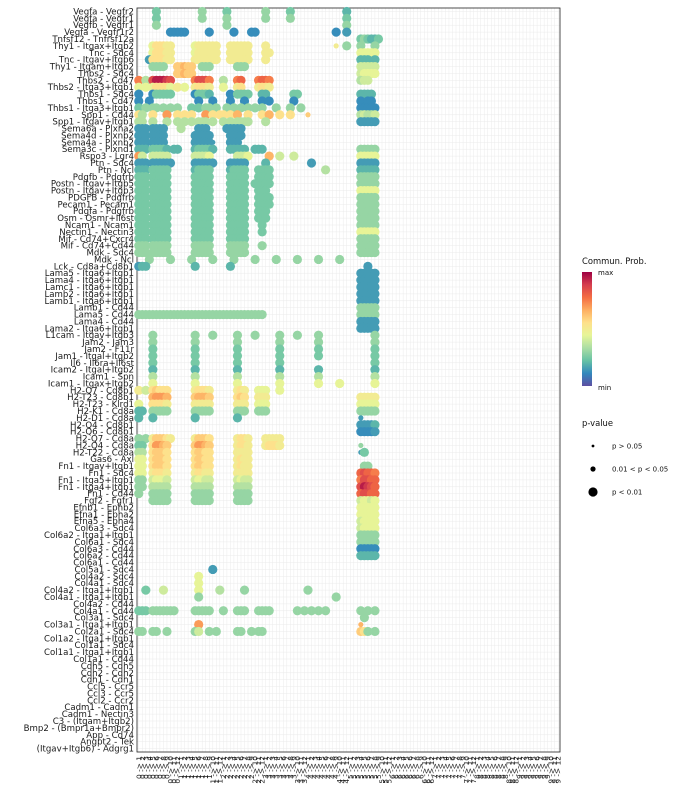  I want to click on size-legend-title: p-value, so click(597, 423).